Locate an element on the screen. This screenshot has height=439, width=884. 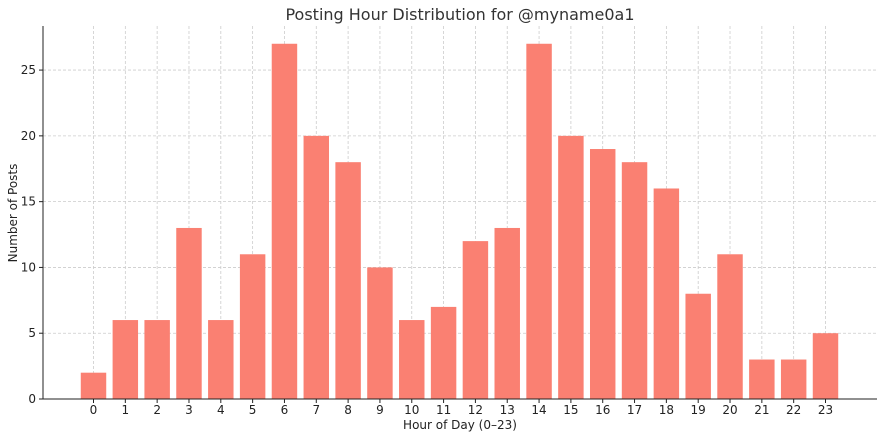
x-tick-label: 9 is located at coordinates (380, 410).